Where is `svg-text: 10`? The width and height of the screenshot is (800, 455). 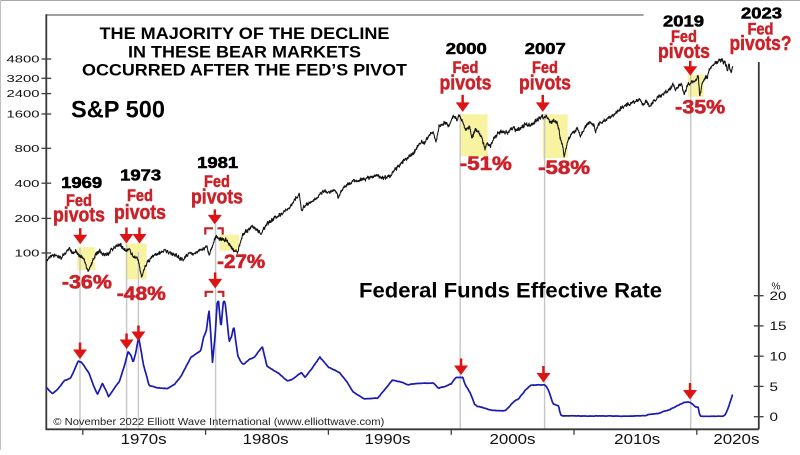 svg-text: 10 is located at coordinates (778, 357).